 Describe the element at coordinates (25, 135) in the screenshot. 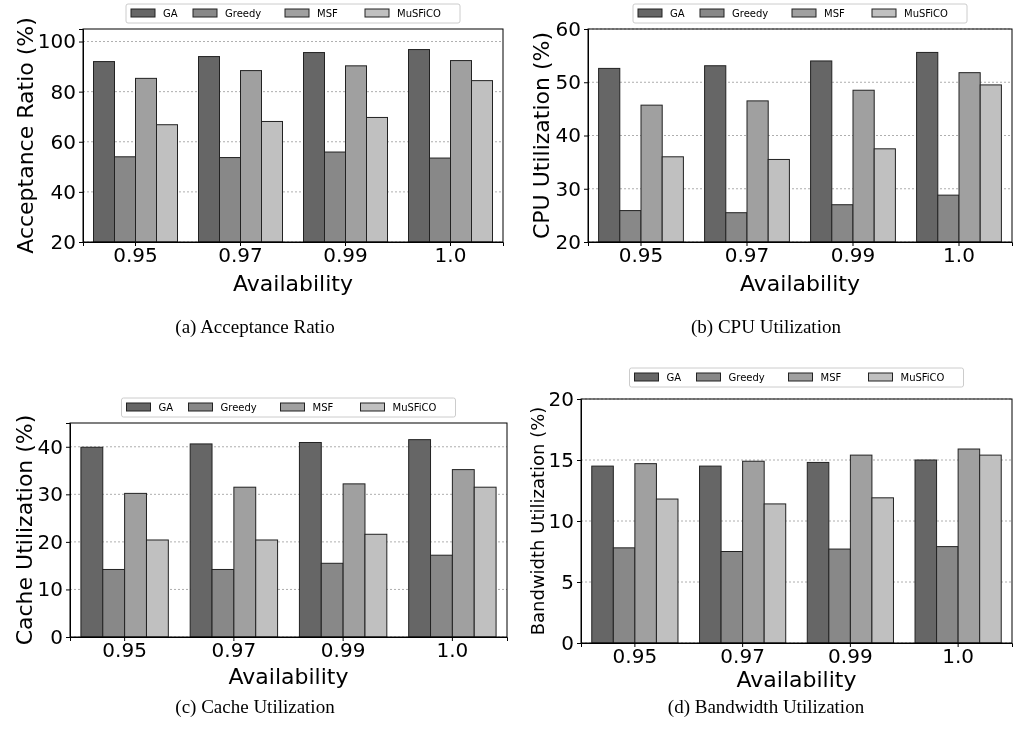

I see `y-axis-title: Acceptance Ratio (%)` at that location.